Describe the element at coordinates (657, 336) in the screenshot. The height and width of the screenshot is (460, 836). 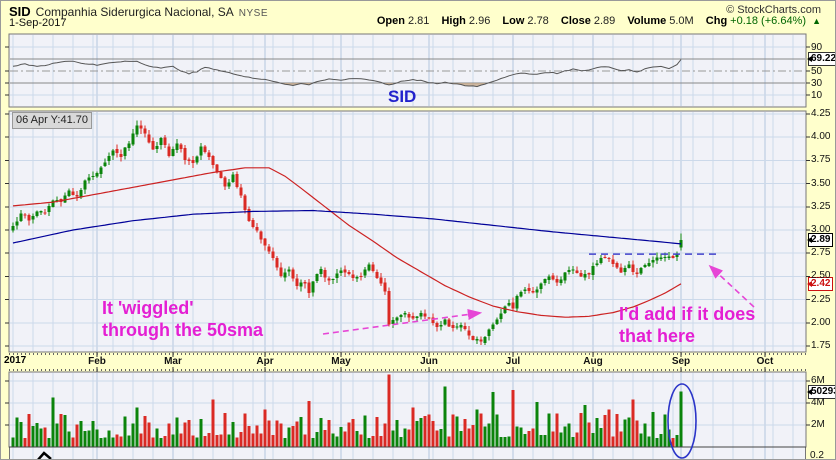
I see `annotation-line: that here` at that location.